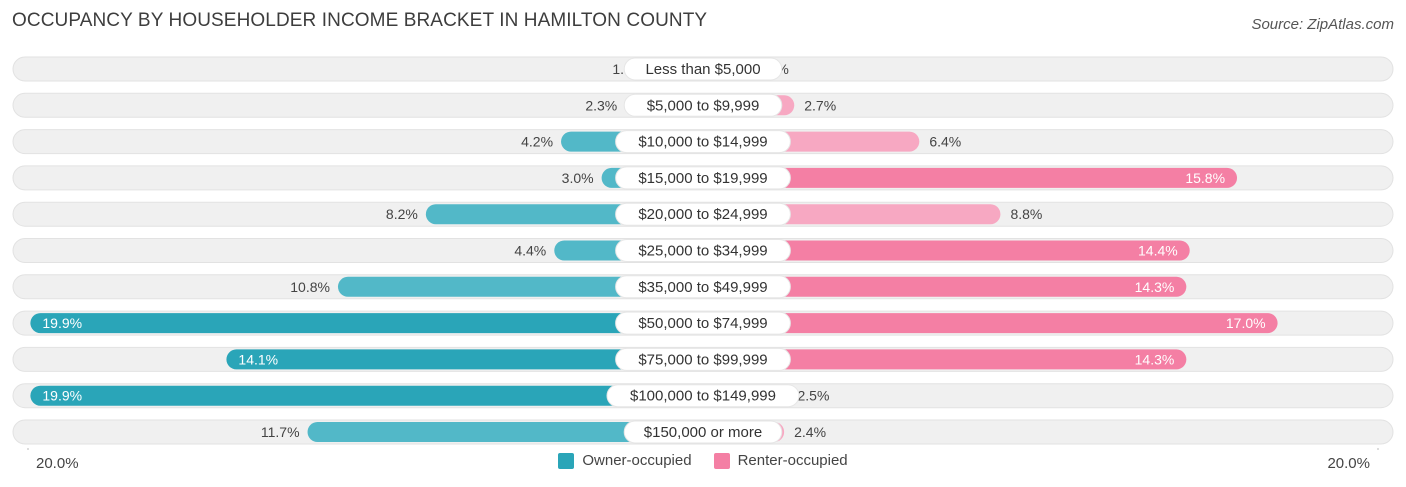 This screenshot has height=487, width=1406. I want to click on value-label-owner: 8.2%, so click(402, 214).